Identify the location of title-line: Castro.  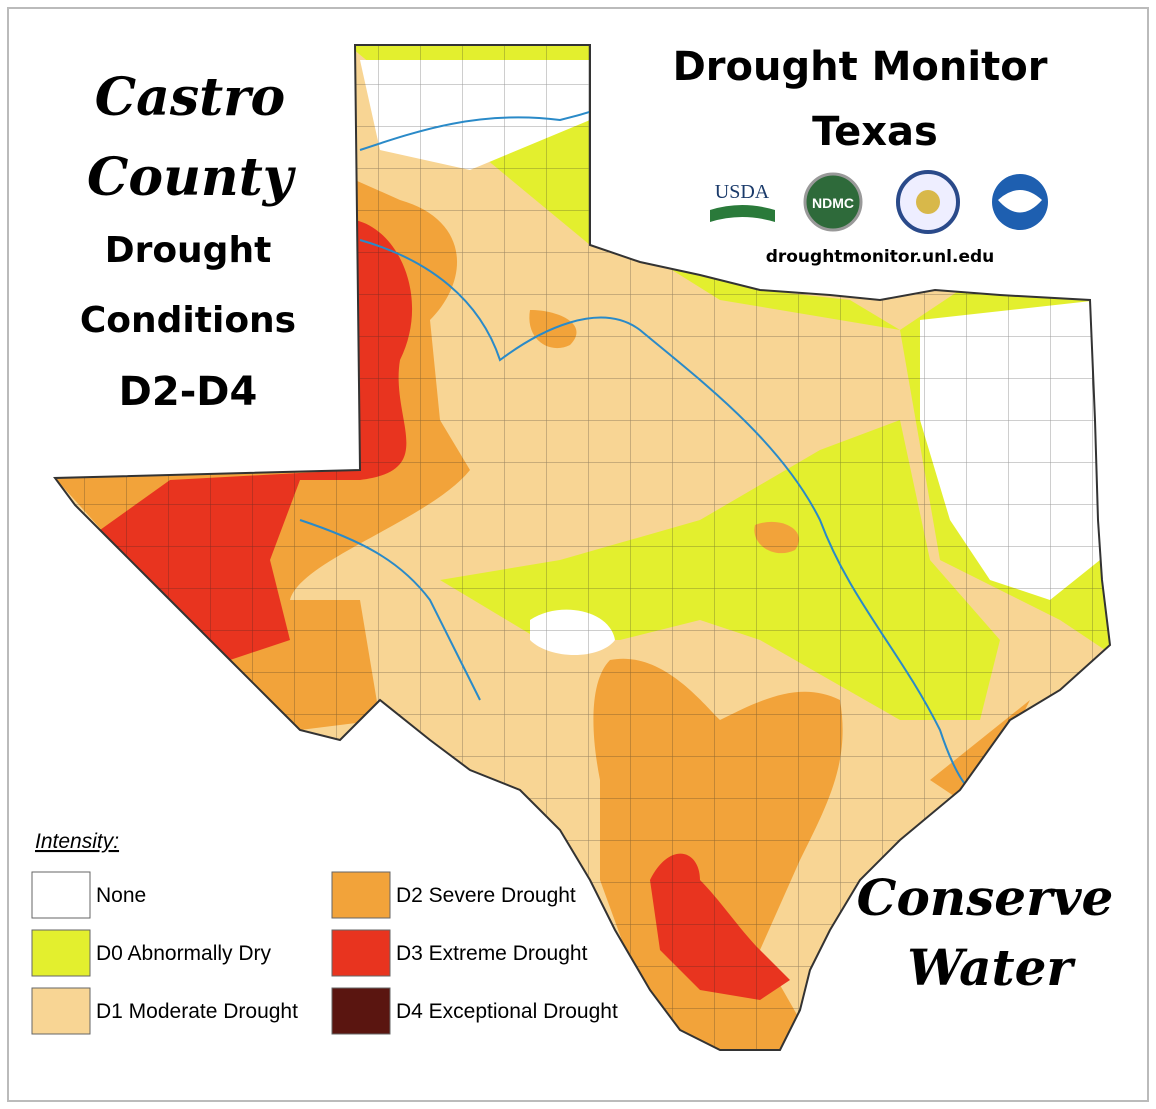
(190, 97).